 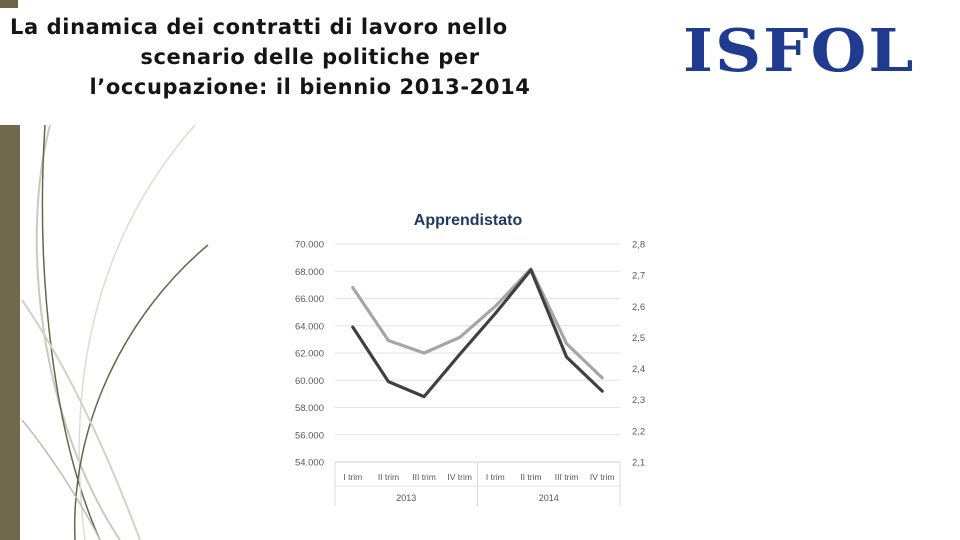 I want to click on series-lines, so click(x=477, y=333).